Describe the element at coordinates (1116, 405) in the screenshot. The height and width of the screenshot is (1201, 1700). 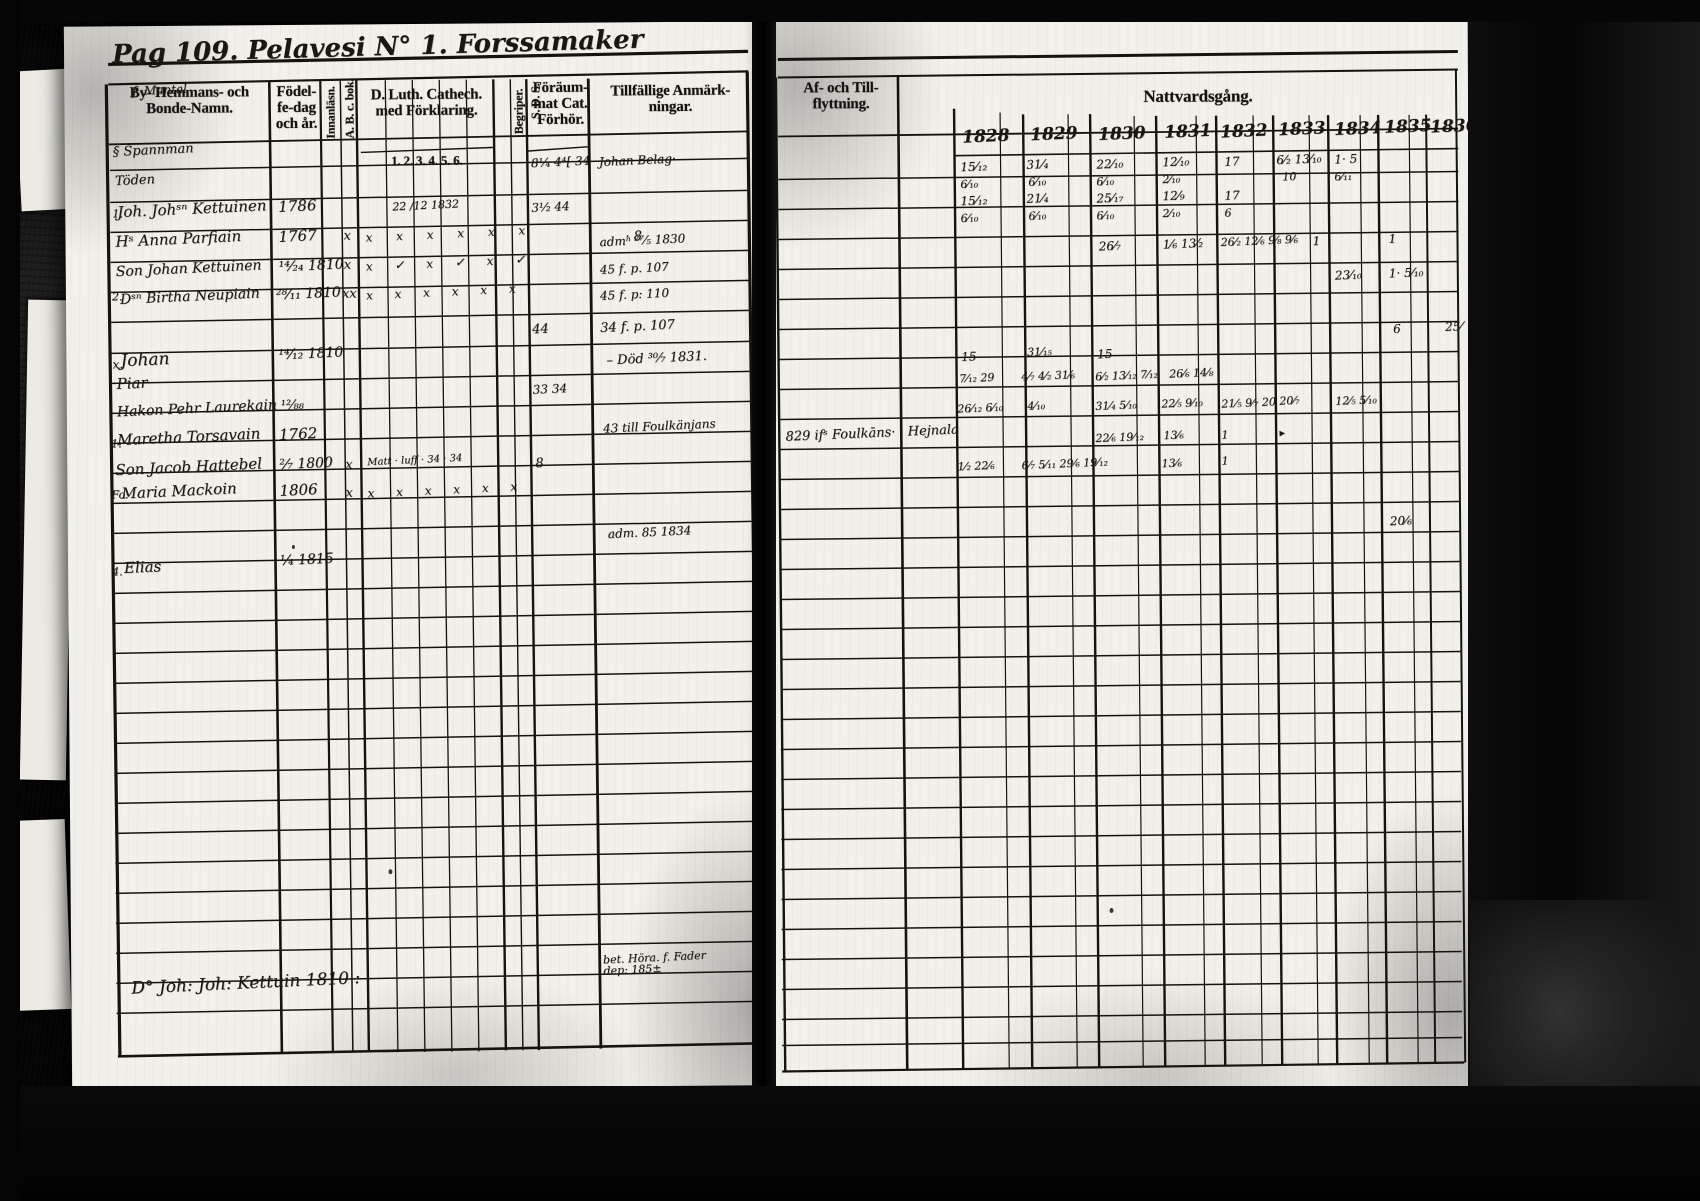
I see `communion-cell: 31⁄₄ 5⁄₁₀` at that location.